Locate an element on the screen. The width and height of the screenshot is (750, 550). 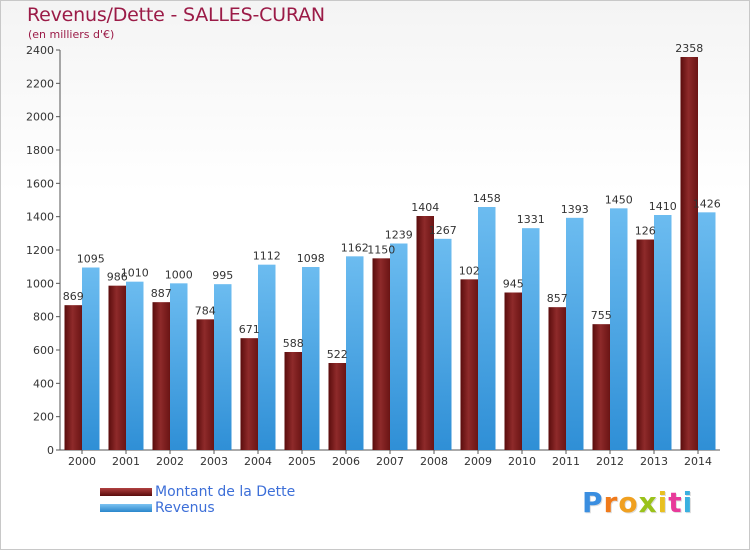
data-label-revenus: 1410 is located at coordinates (663, 206).